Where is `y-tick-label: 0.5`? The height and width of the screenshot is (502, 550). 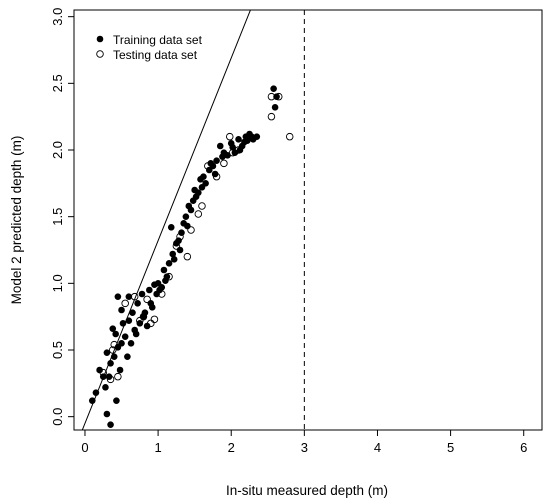 y-tick-label: 0.5 is located at coordinates (57, 350).